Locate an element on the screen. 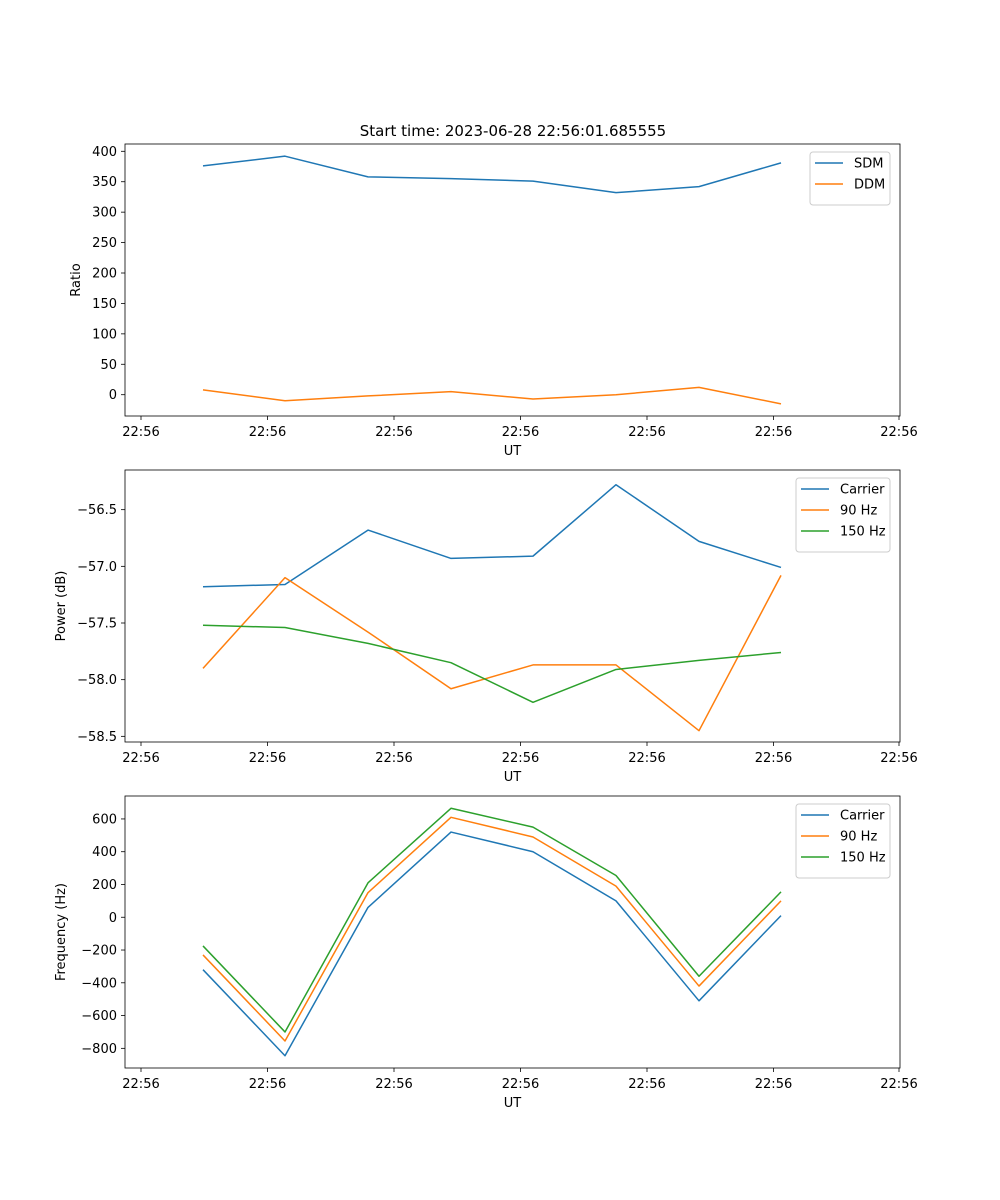 This screenshot has height=1200, width=1000. legend-label: SDM is located at coordinates (868, 164).